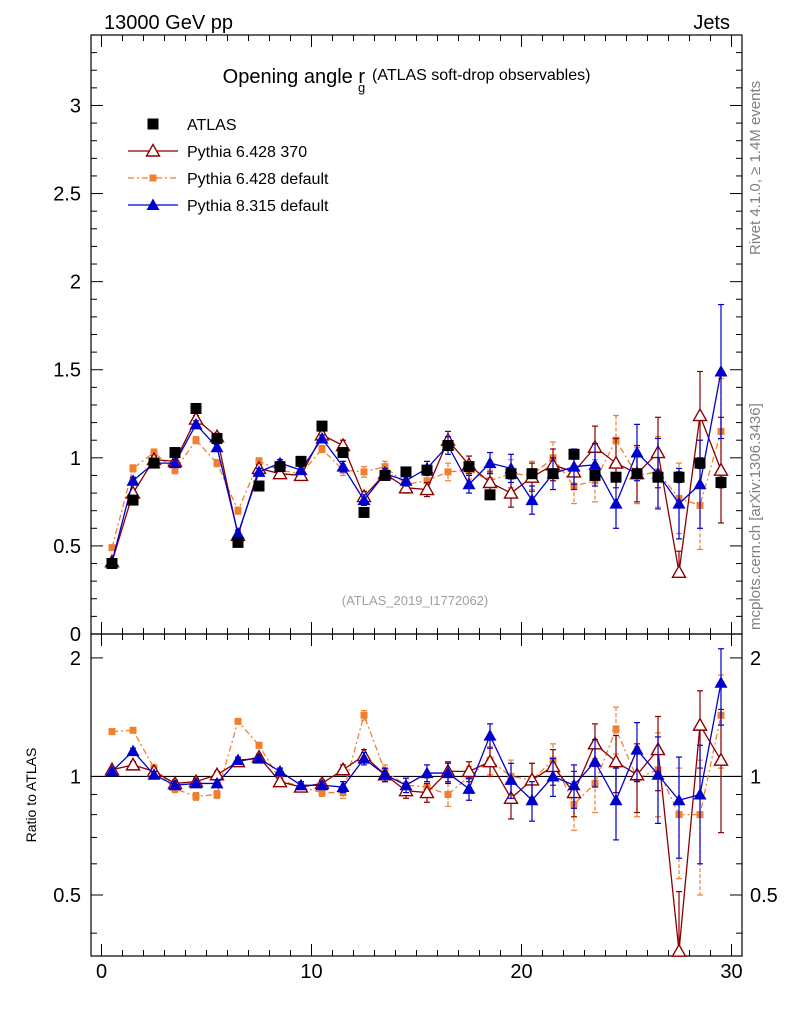 The image size is (786, 1024). I want to click on ratio-y-tick-label-right: 2, so click(755, 659).